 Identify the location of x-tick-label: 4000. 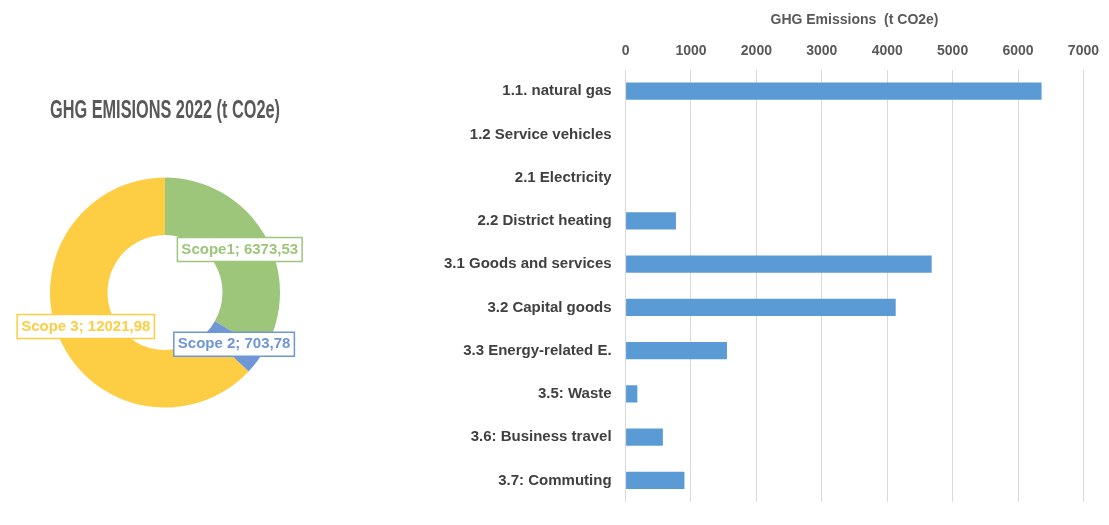
(887, 50).